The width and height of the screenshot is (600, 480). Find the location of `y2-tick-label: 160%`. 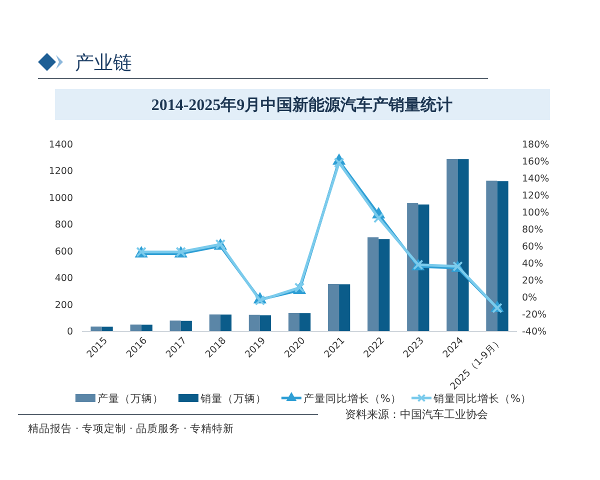

y2-tick-label: 160% is located at coordinates (536, 162).